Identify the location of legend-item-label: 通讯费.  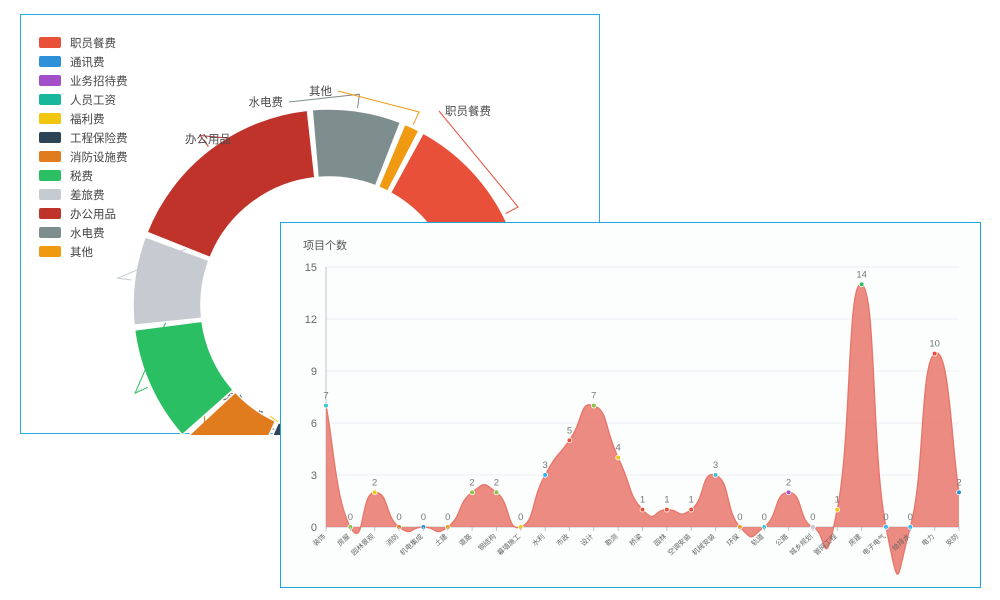
(87, 62).